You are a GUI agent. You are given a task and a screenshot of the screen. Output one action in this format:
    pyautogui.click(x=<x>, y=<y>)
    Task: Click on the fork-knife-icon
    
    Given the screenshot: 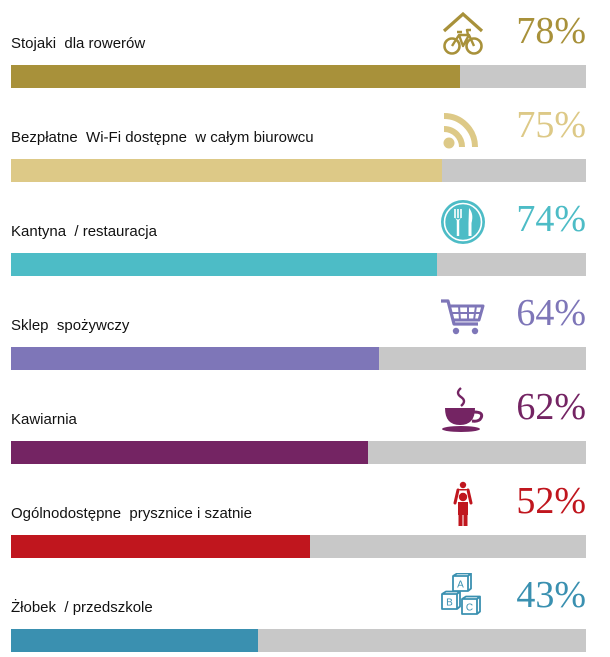 What is the action you would take?
    pyautogui.click(x=463, y=222)
    